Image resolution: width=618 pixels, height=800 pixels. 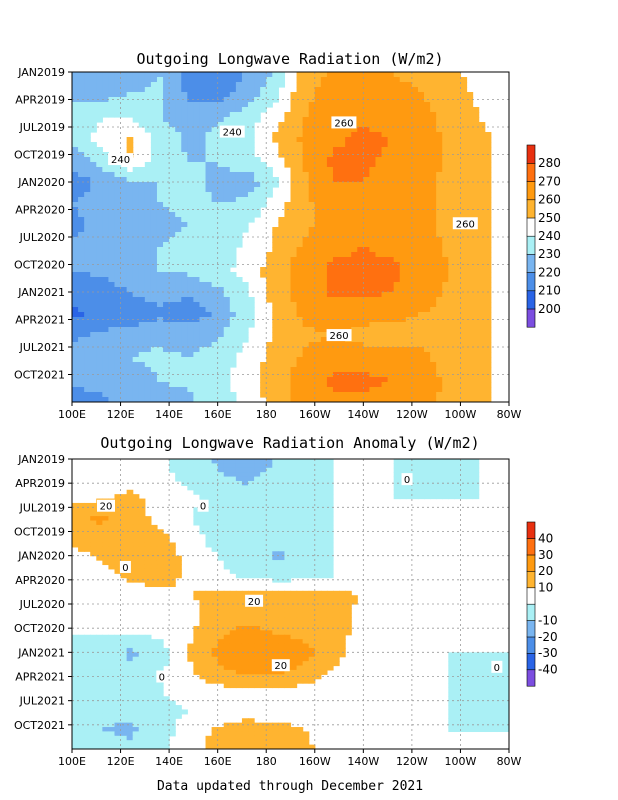 I want to click on x-tick-label: 100W, so click(x=461, y=414).